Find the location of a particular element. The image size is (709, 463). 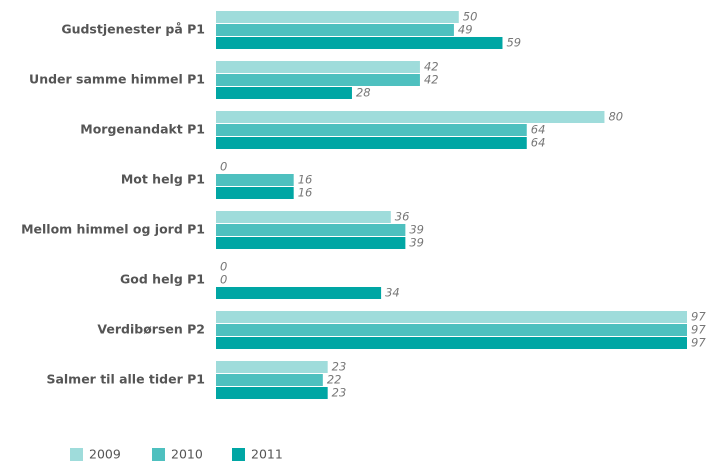

value-label: 80 is located at coordinates (615, 117).